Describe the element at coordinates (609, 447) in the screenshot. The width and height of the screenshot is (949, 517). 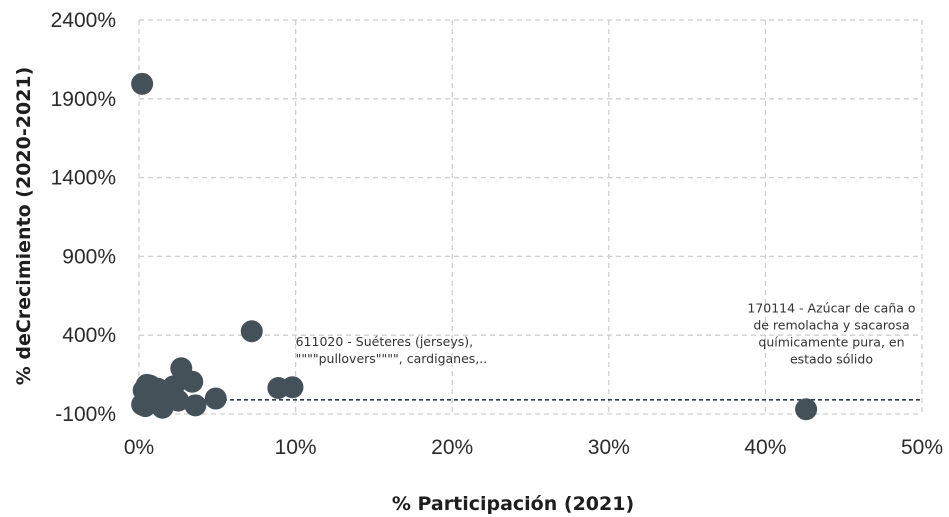
I see `x-tick-label: 30%` at that location.